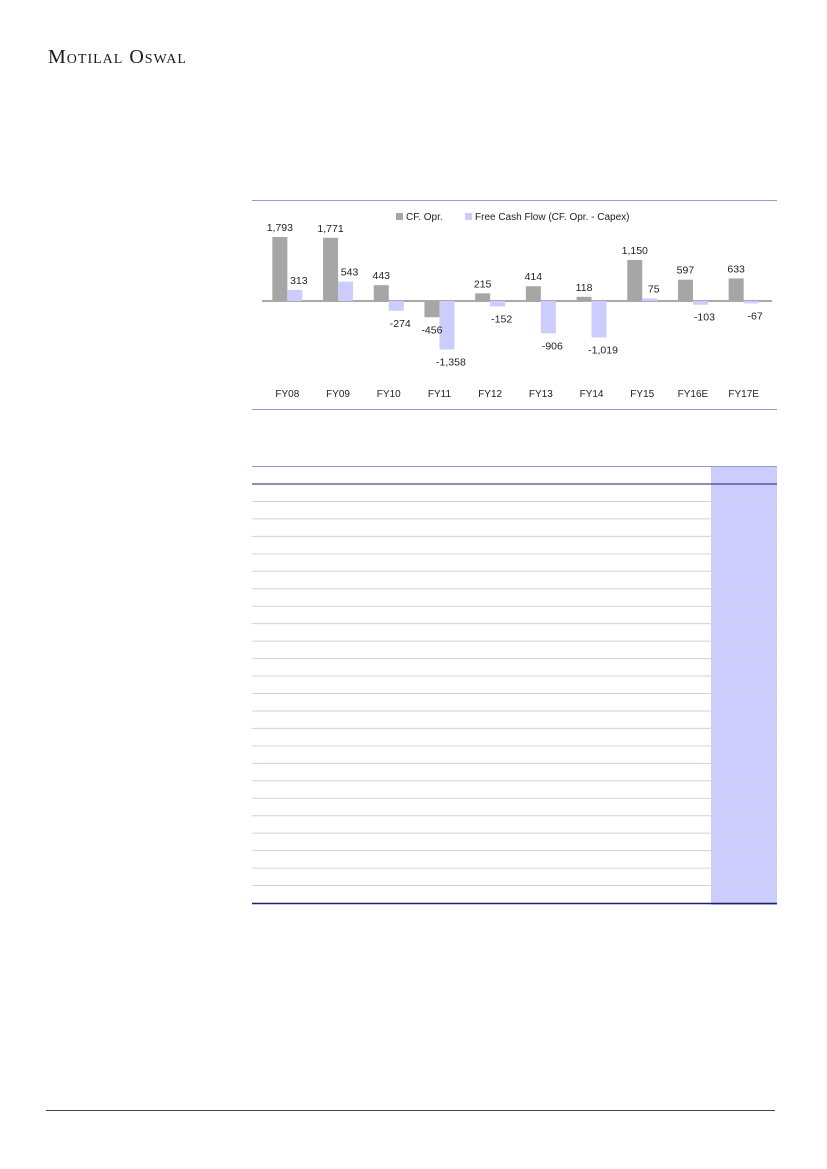 The image size is (827, 1169). Describe the element at coordinates (744, 685) in the screenshot. I see `highlight-column` at that location.